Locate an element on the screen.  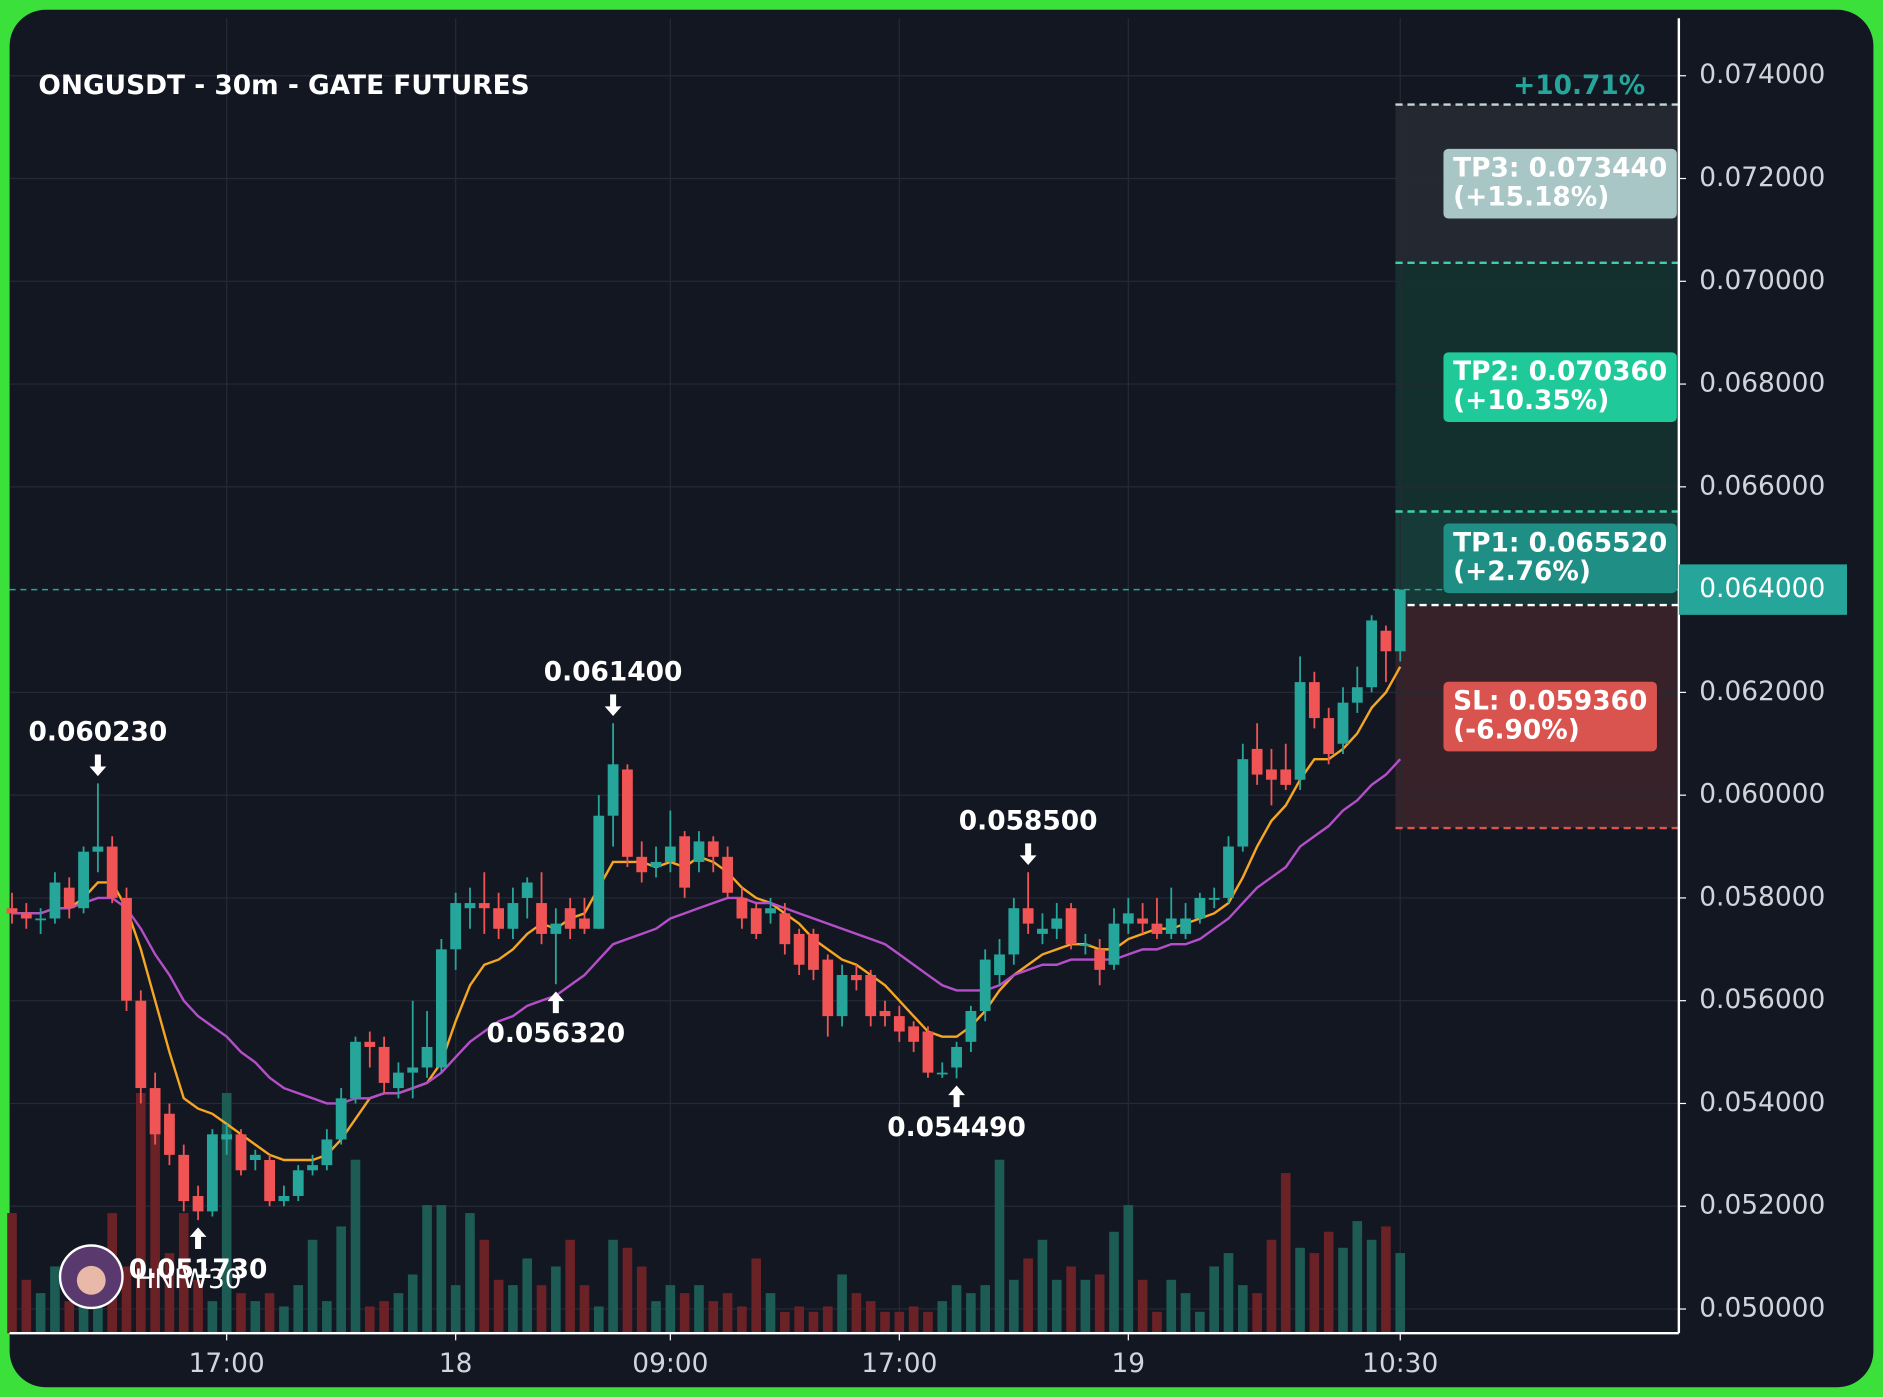
y-tick-label: 0.068000 is located at coordinates (1762, 383).